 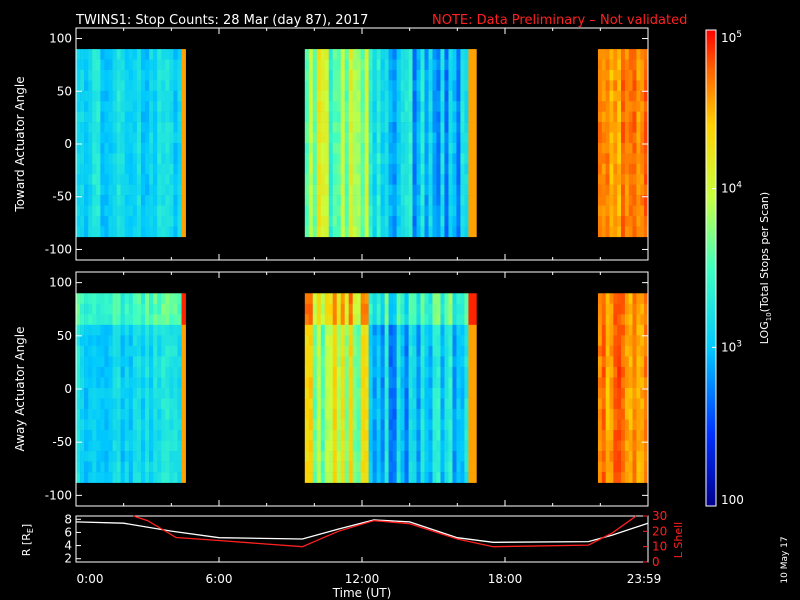 I want to click on y-tick-label: 0, so click(x=68, y=389).